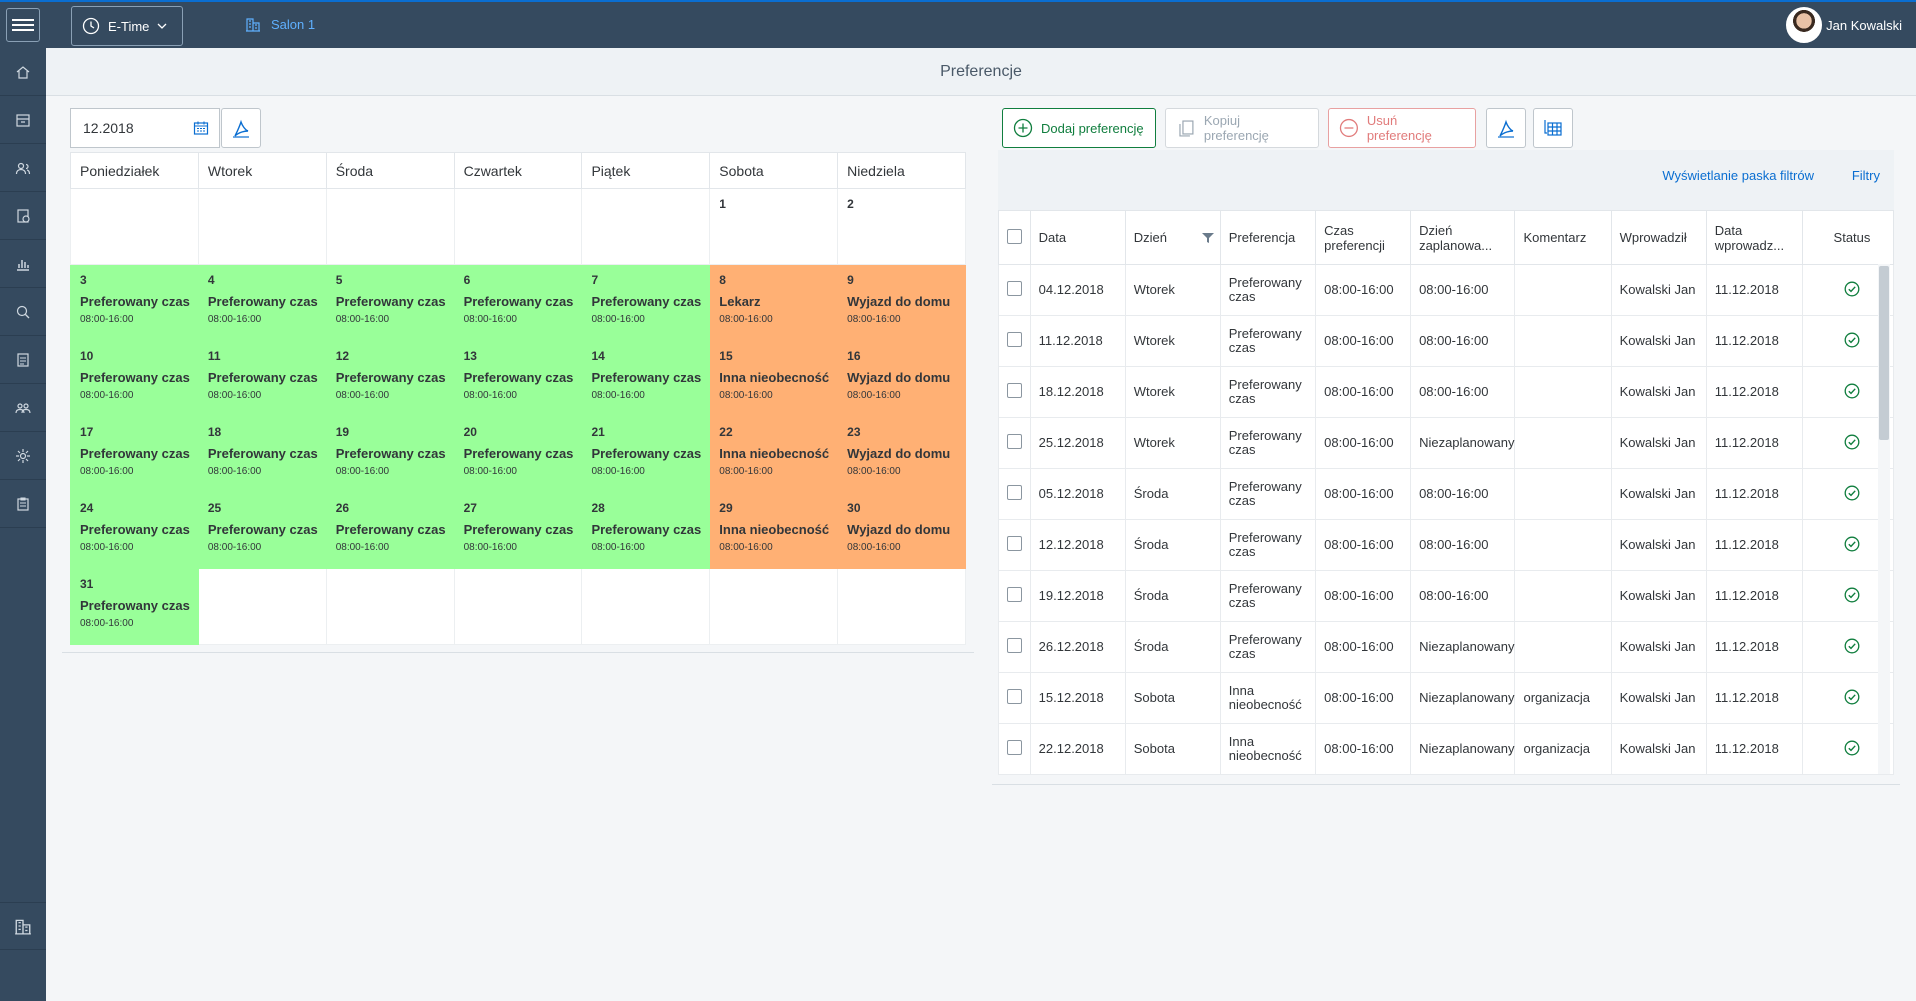 This screenshot has height=1001, width=1916. What do you see at coordinates (23, 72) in the screenshot?
I see `sidebar-item-home` at bounding box center [23, 72].